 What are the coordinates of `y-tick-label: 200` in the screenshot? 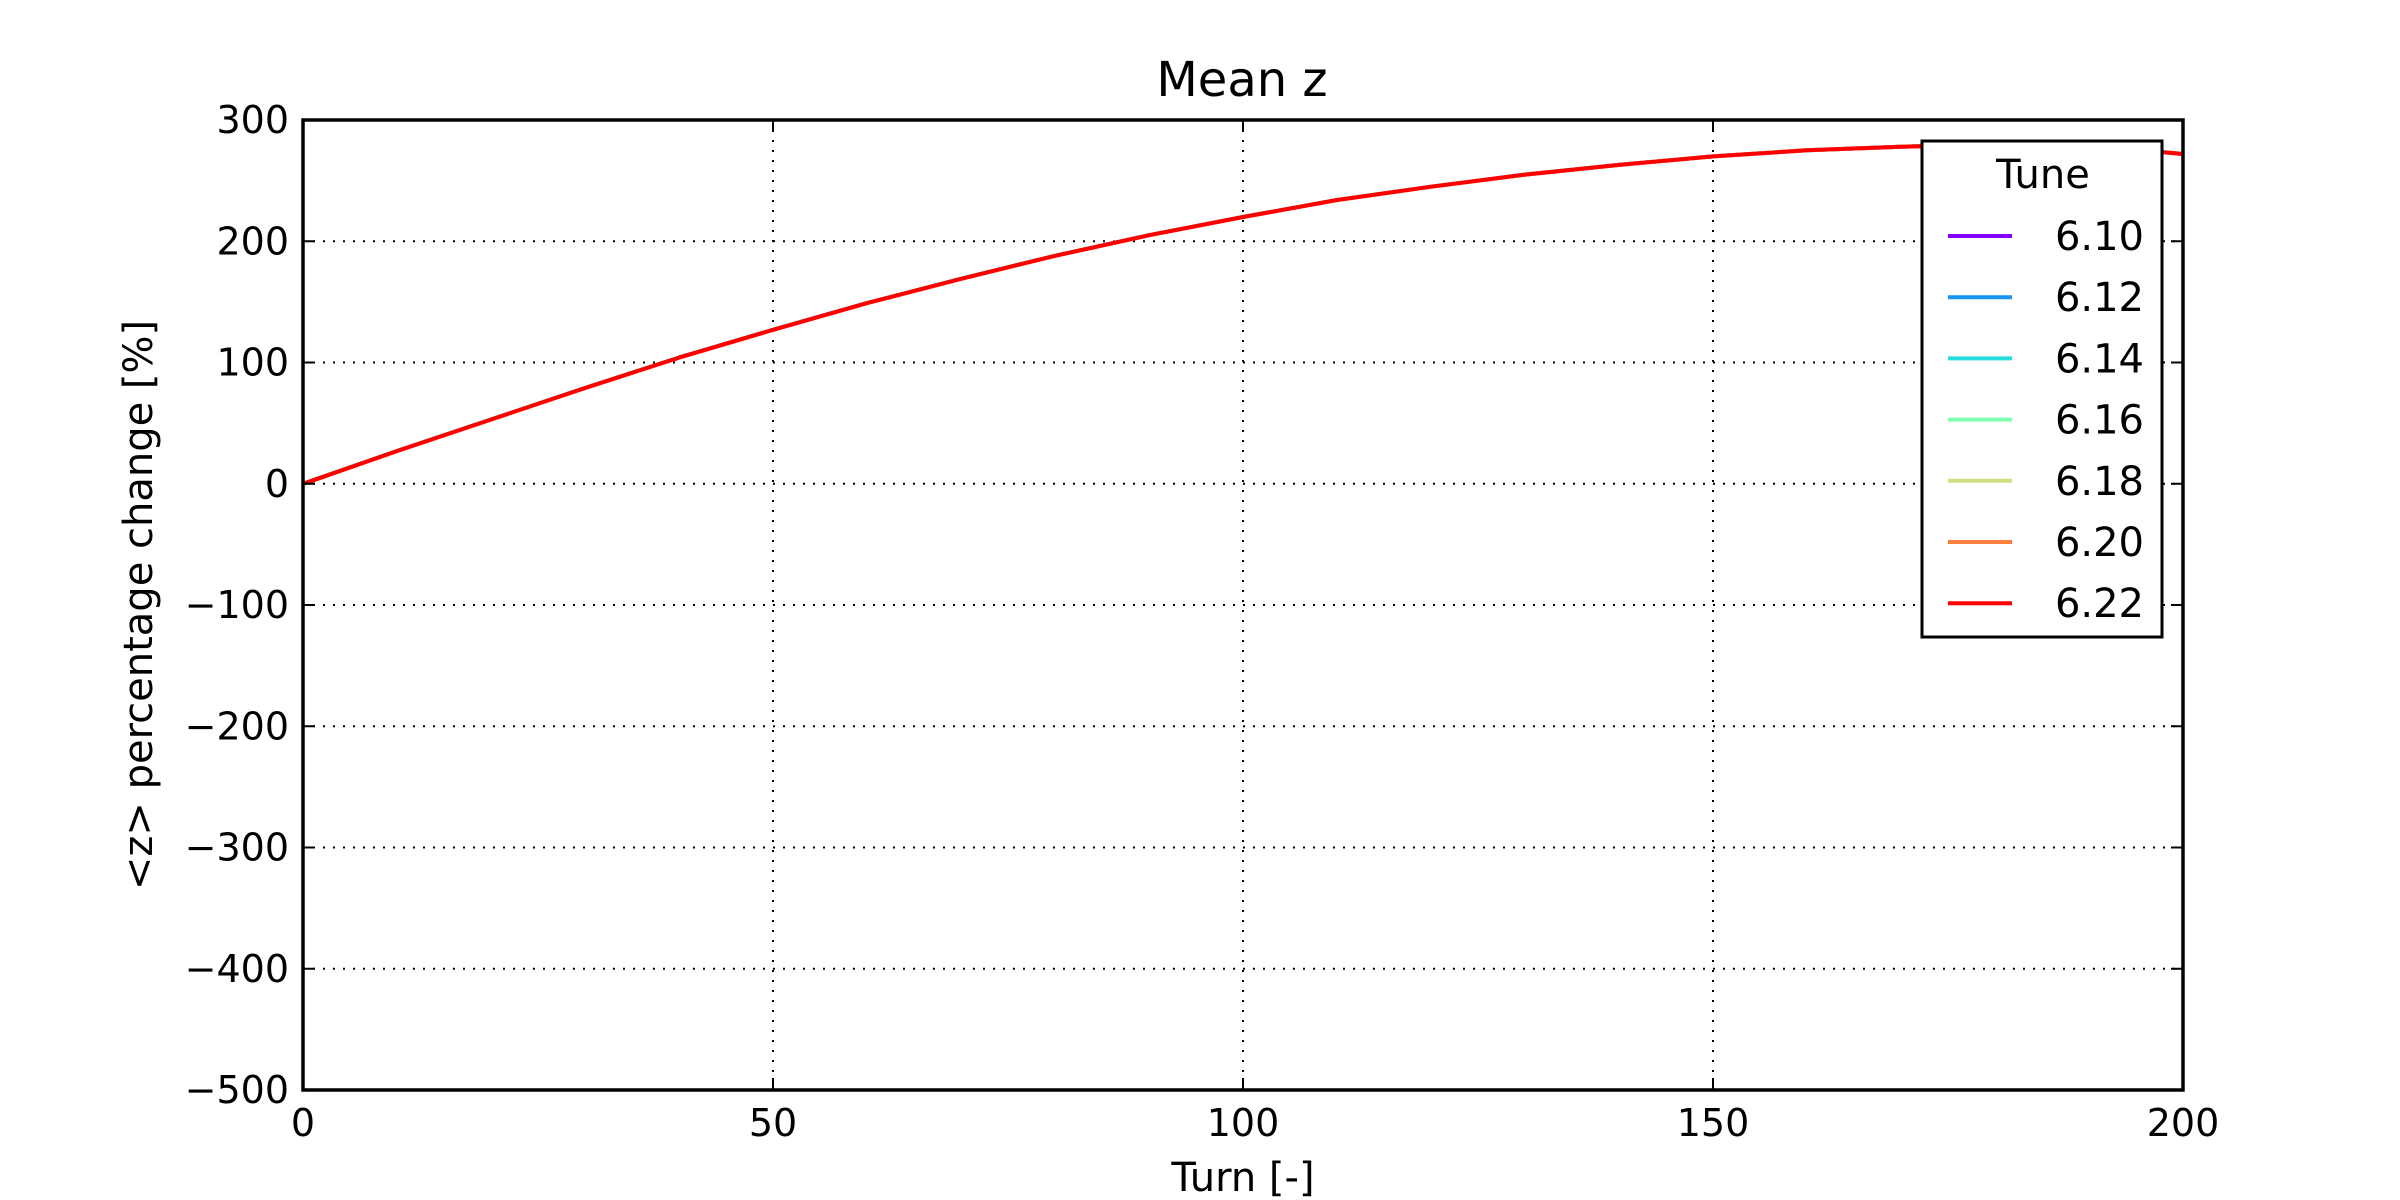 It's located at (252, 241).